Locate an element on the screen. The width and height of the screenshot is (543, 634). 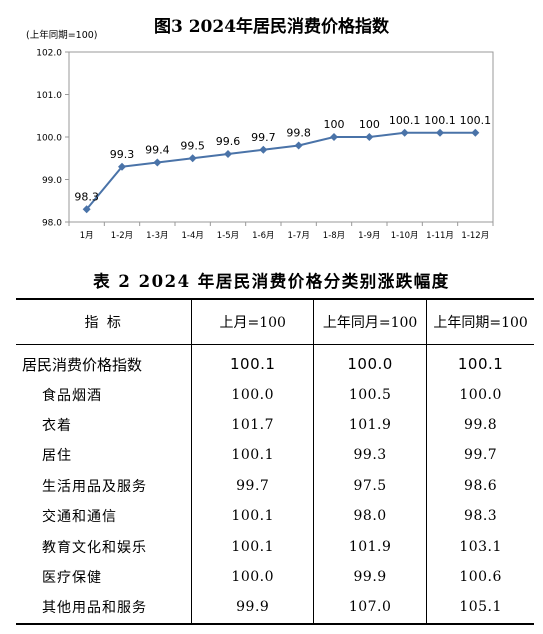
row-value-yoy: 107.0 is located at coordinates (369, 608).